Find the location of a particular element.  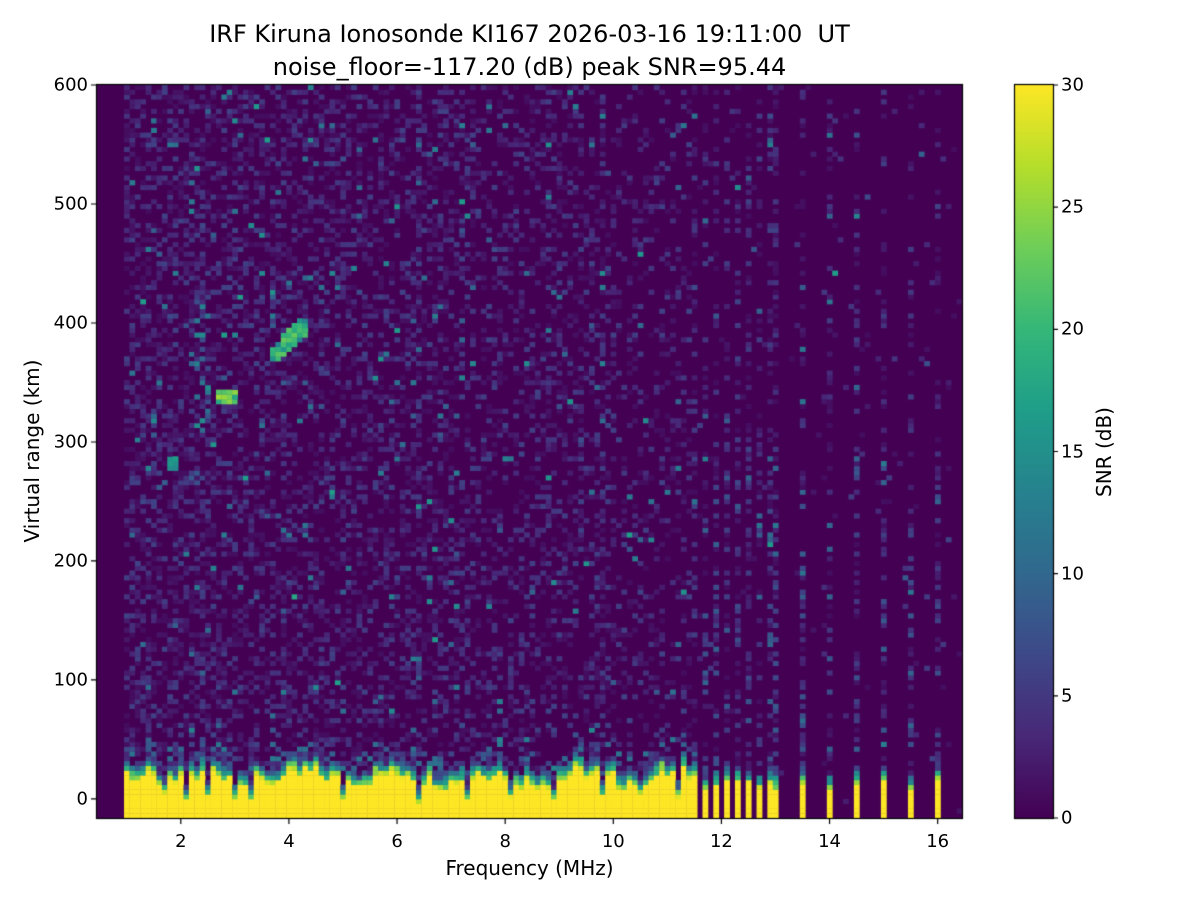

colorbar-tick-label: 5 is located at coordinates (1067, 696).